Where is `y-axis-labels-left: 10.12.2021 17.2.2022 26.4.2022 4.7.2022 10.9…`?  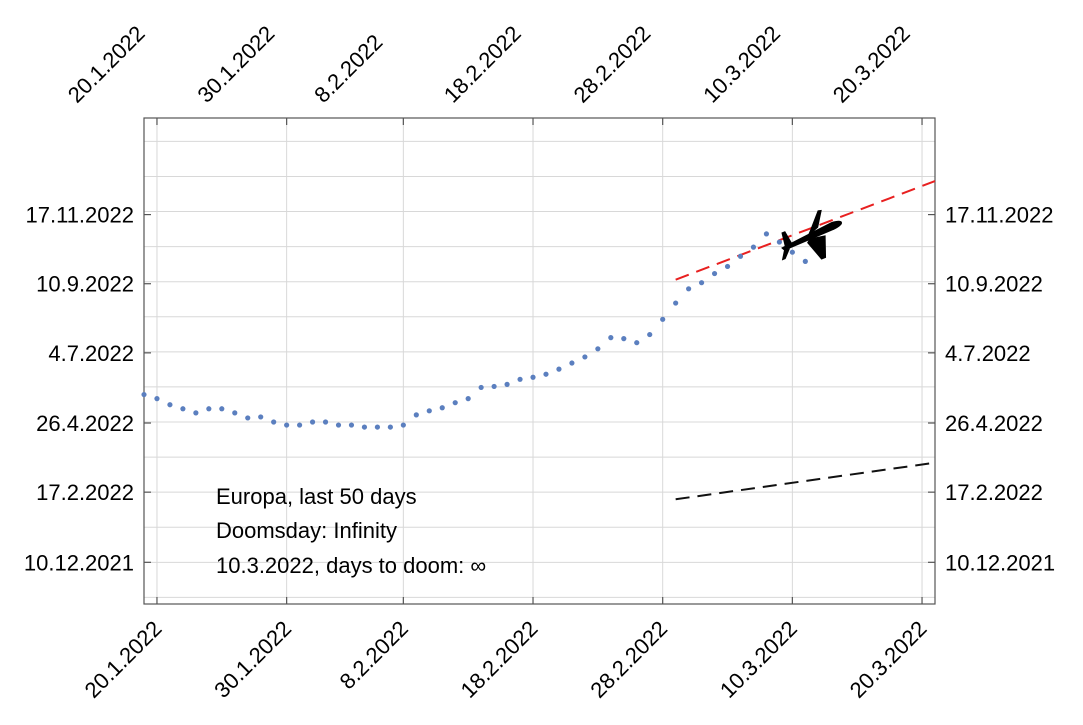 y-axis-labels-left: 10.12.2021 17.2.2022 26.4.2022 4.7.2022 10.9… is located at coordinates (79, 389).